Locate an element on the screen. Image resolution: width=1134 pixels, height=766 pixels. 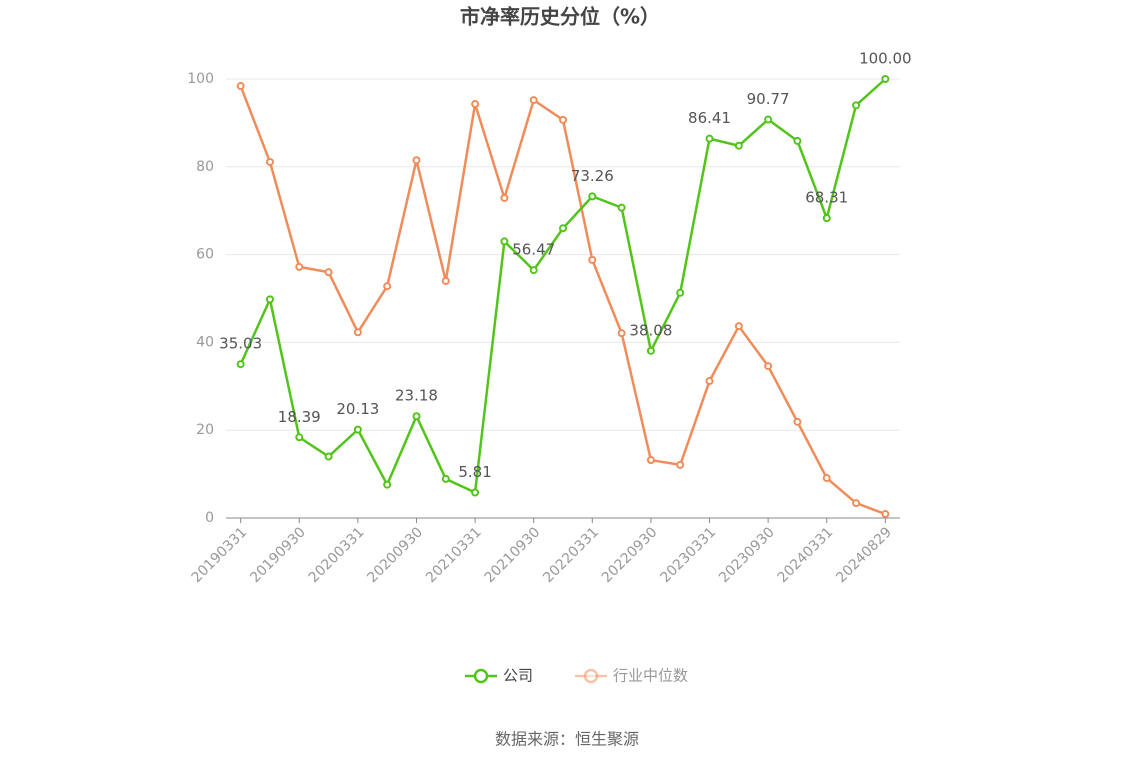
x-tick-label: 20200331 is located at coordinates (337, 555).